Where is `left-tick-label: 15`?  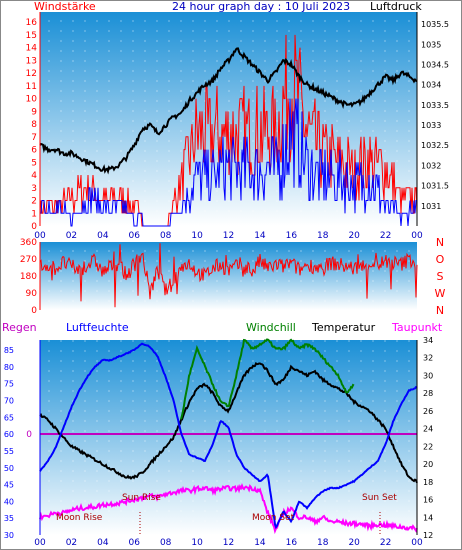
left-tick-label: 15 is located at coordinates (31, 36).